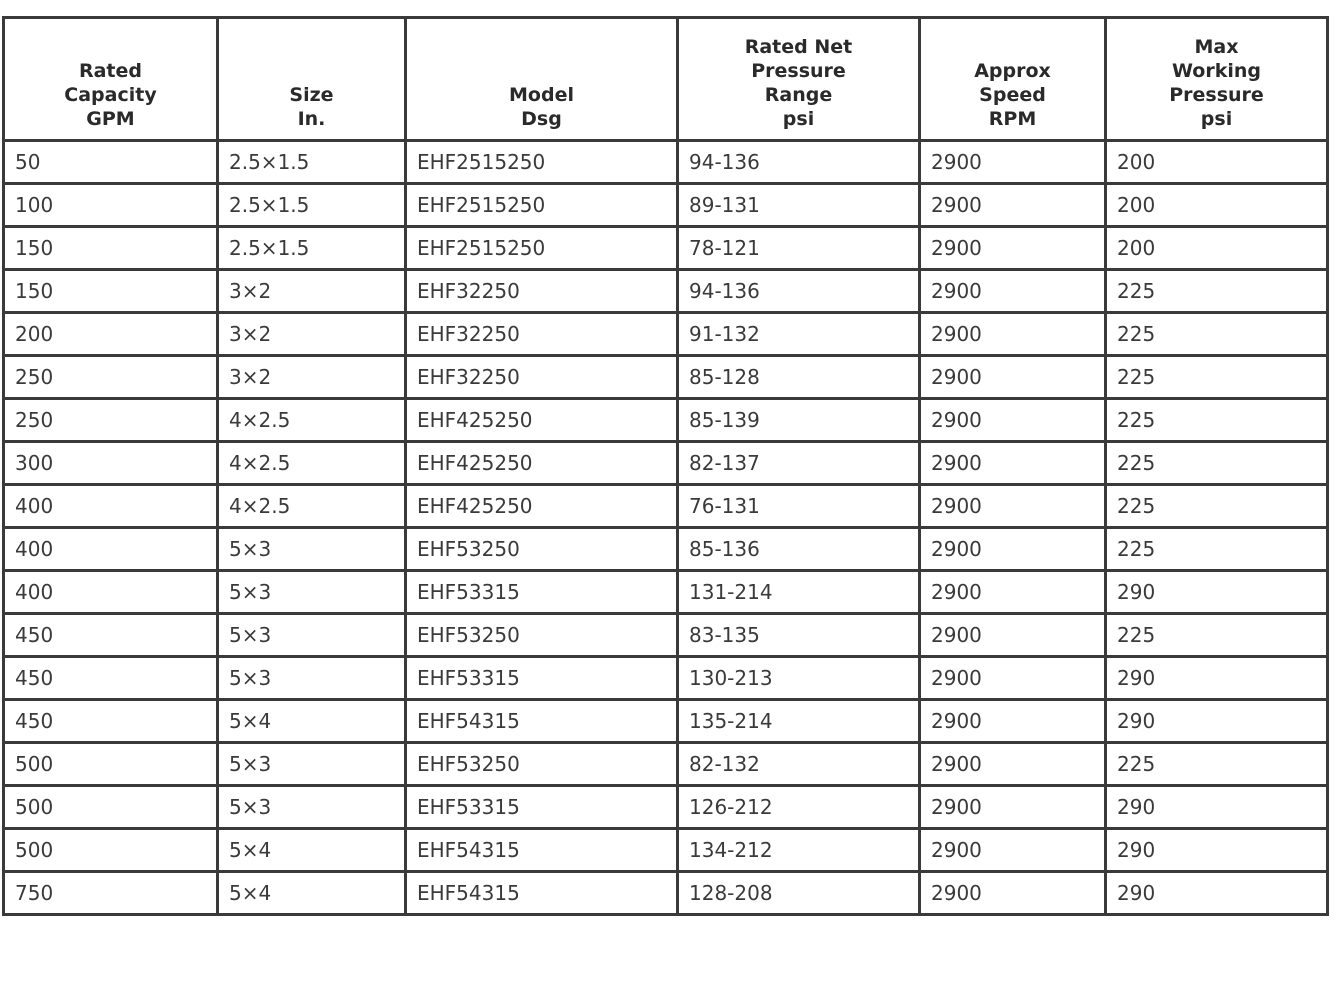 The height and width of the screenshot is (981, 1338). I want to click on table-row: 200 3×2 EHF32250 91-132 2900 225, so click(665, 334).